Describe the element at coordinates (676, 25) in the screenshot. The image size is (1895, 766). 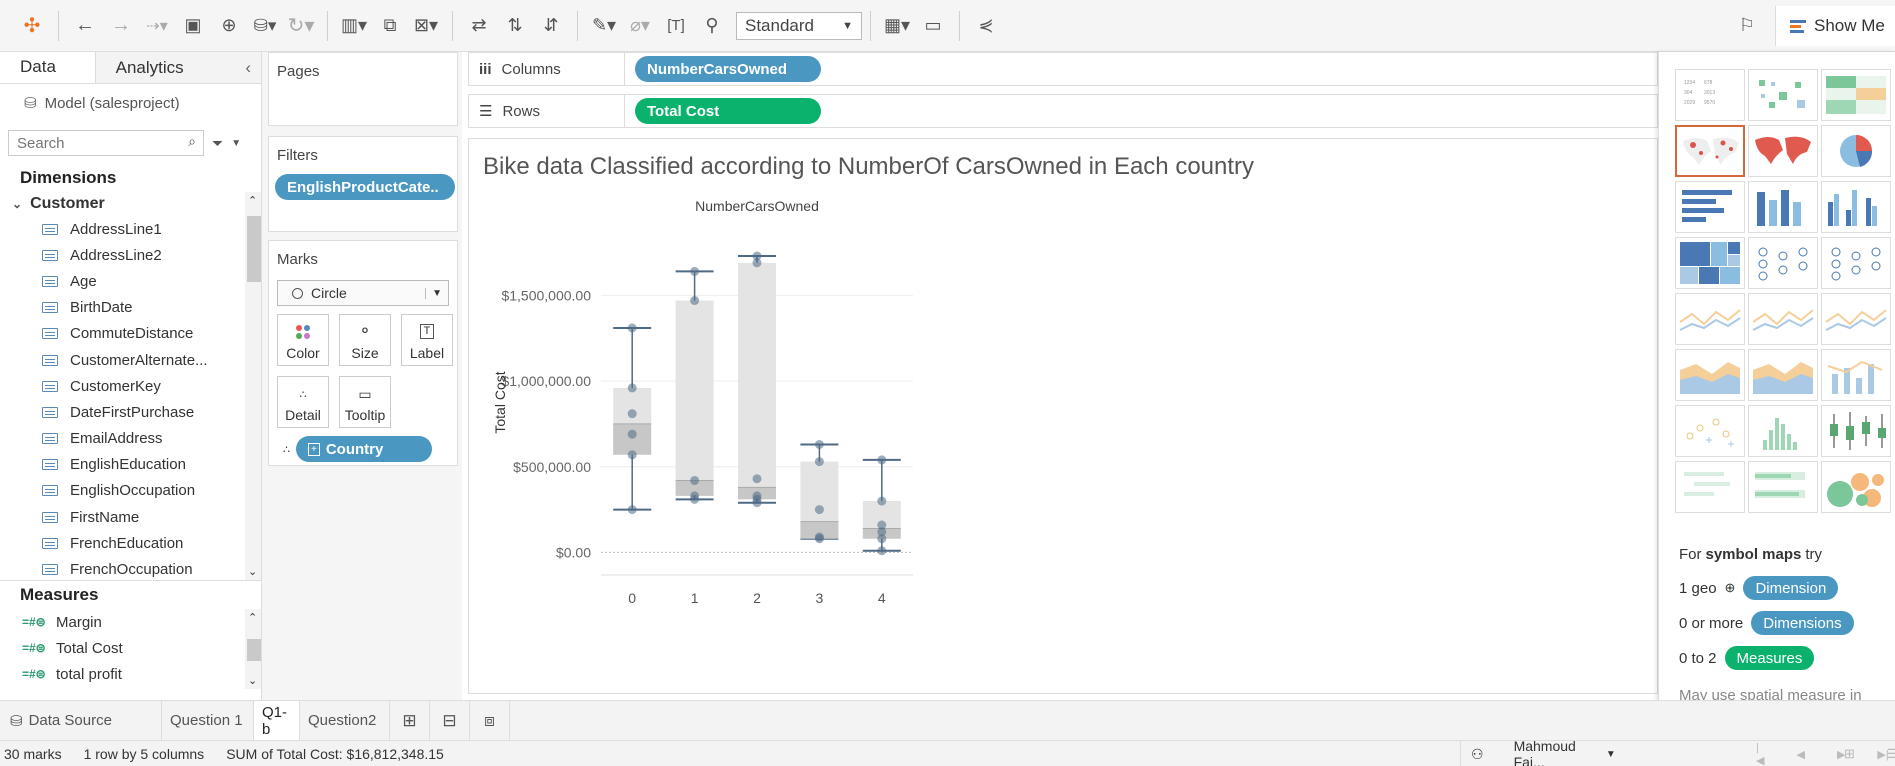
I see `label-icon: [T]` at that location.